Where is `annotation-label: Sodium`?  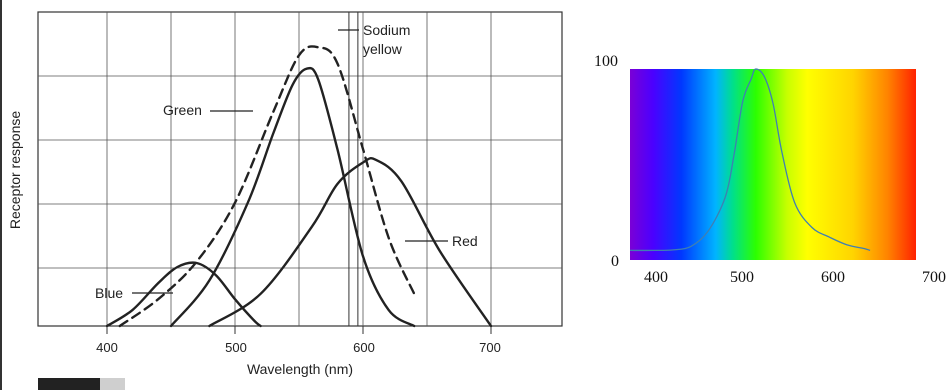 annotation-label: Sodium is located at coordinates (386, 30).